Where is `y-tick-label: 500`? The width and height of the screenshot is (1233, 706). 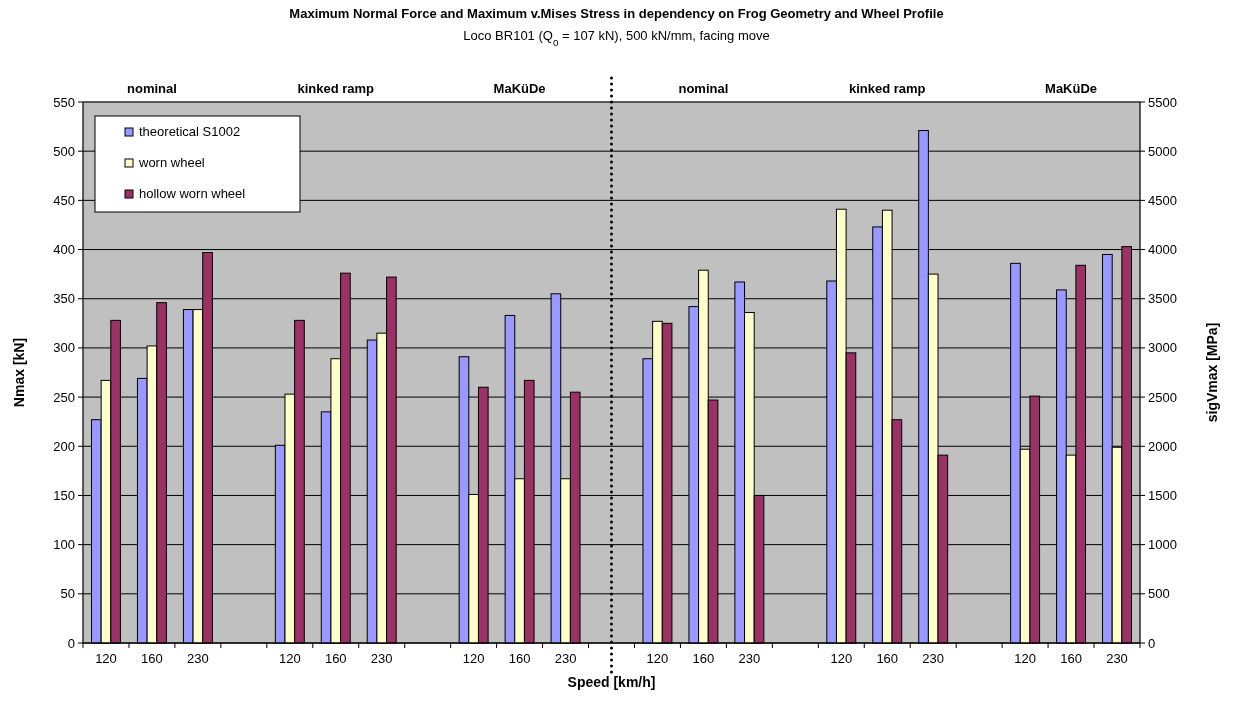
y-tick-label: 500 is located at coordinates (64, 151).